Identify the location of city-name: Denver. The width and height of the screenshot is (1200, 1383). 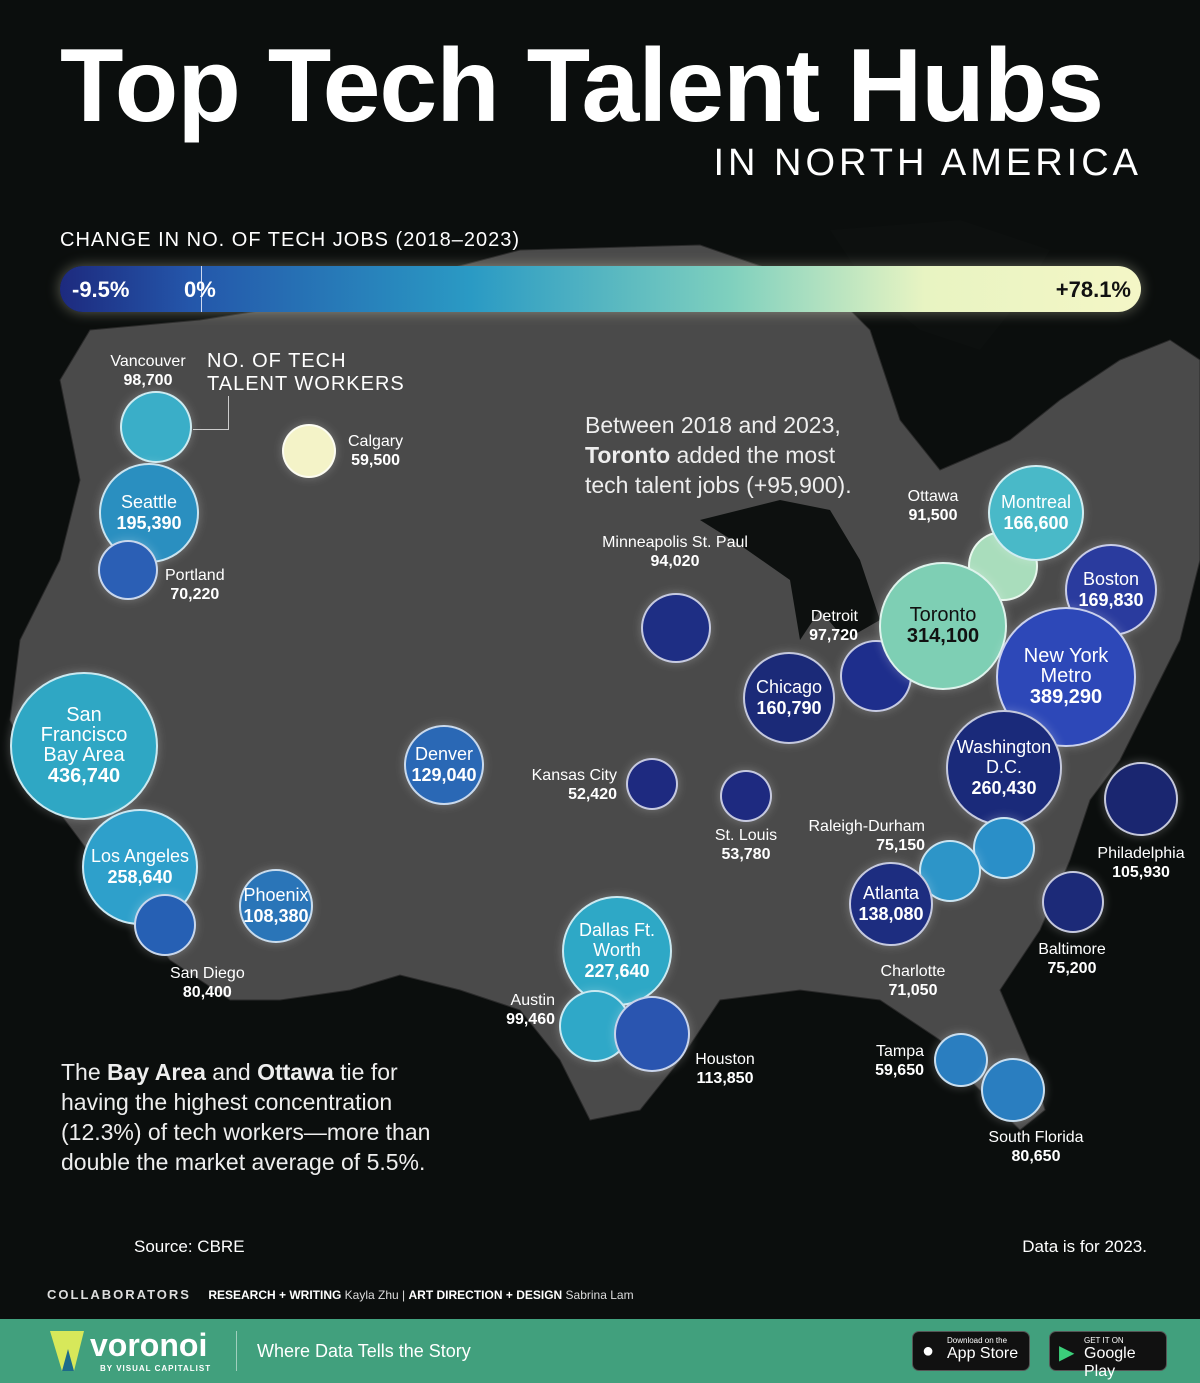
(444, 754).